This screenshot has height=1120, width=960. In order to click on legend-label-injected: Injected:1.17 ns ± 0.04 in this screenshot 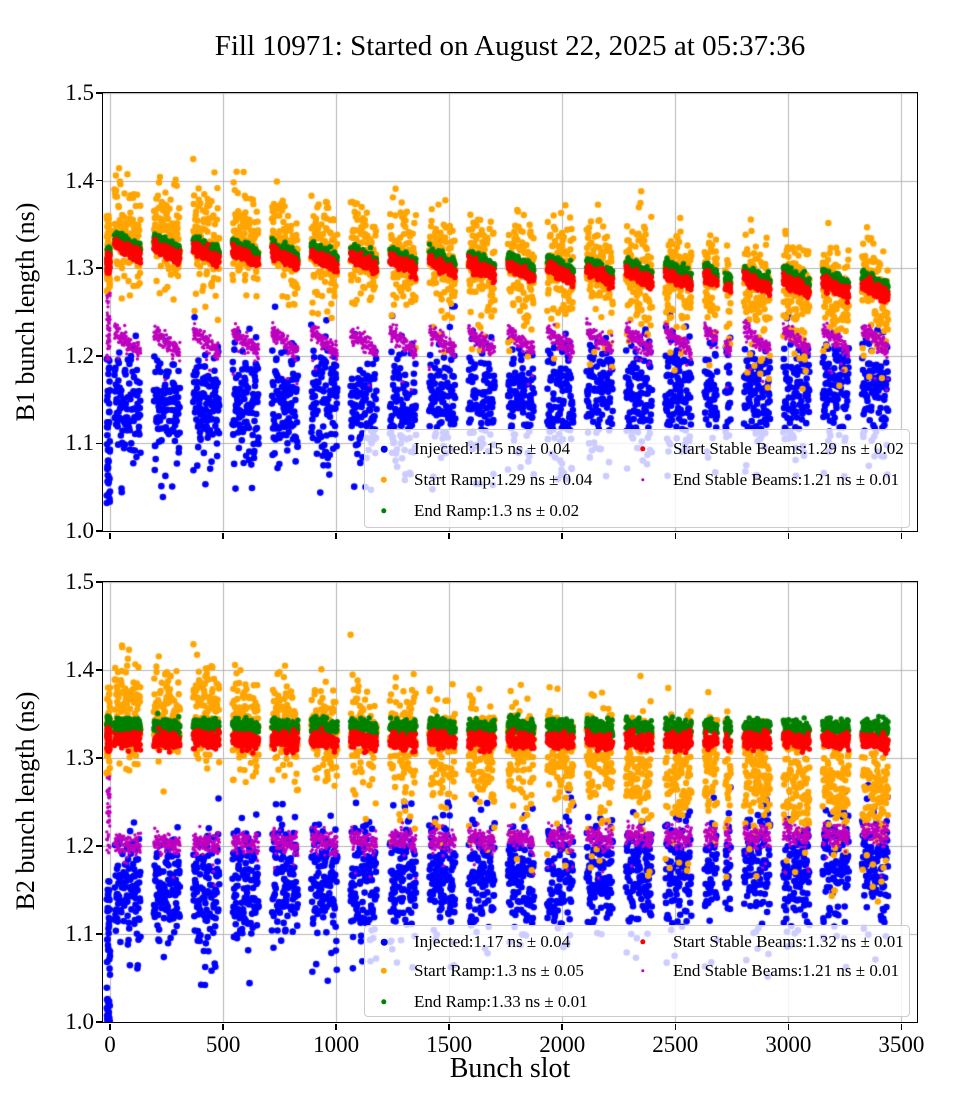, I will do `click(492, 941)`.